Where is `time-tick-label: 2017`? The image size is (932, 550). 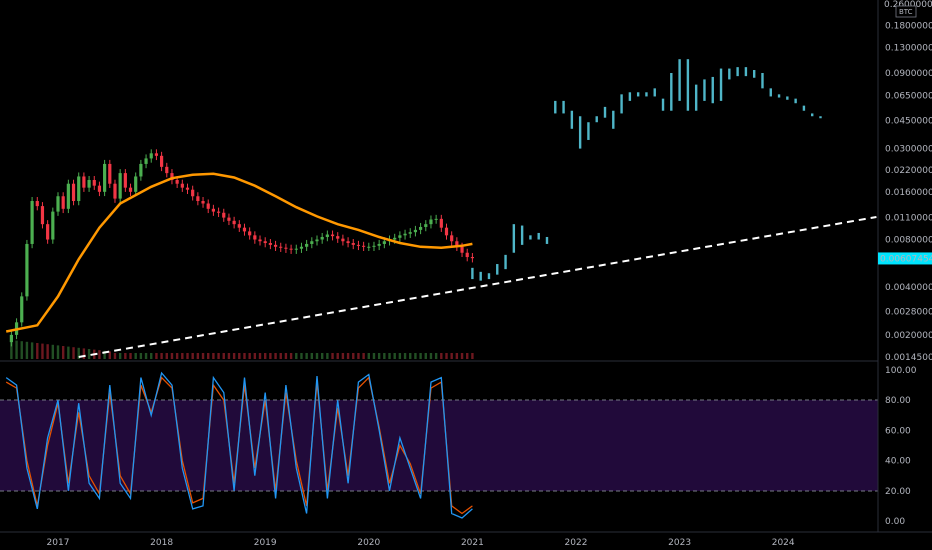 time-tick-label: 2017 is located at coordinates (58, 543).